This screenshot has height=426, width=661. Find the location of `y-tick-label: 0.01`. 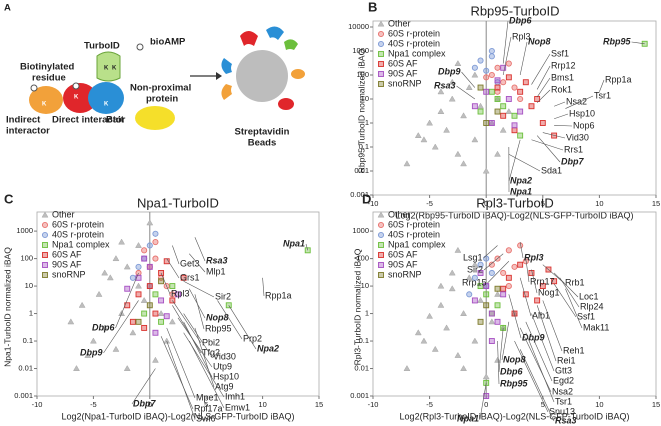

y-tick-label: 0.01 is located at coordinates (361, 368).